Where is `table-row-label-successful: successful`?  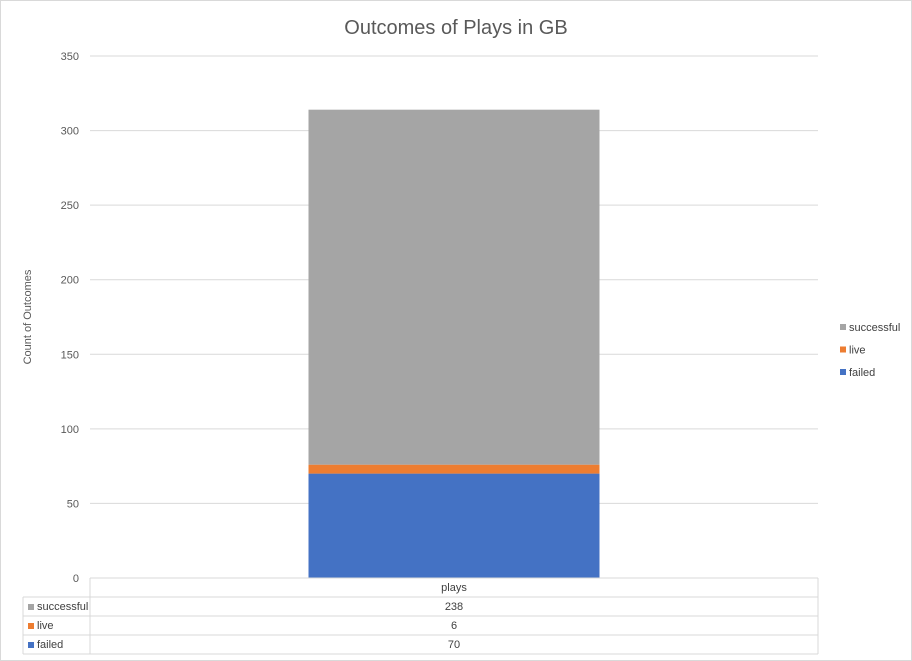 table-row-label-successful: successful is located at coordinates (62, 607).